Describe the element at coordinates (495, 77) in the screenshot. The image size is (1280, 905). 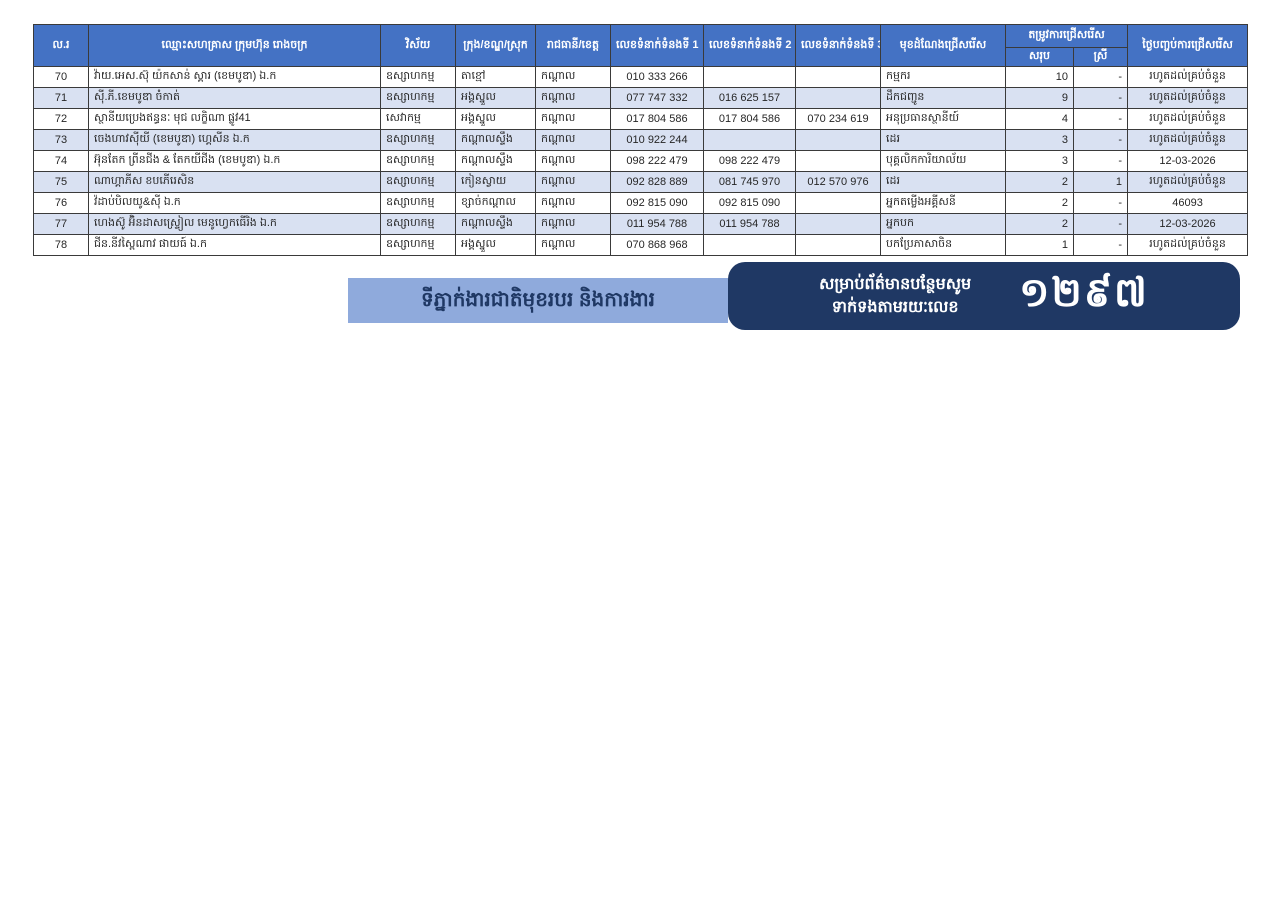
I see `cell-district: តាខ្មៅ` at that location.